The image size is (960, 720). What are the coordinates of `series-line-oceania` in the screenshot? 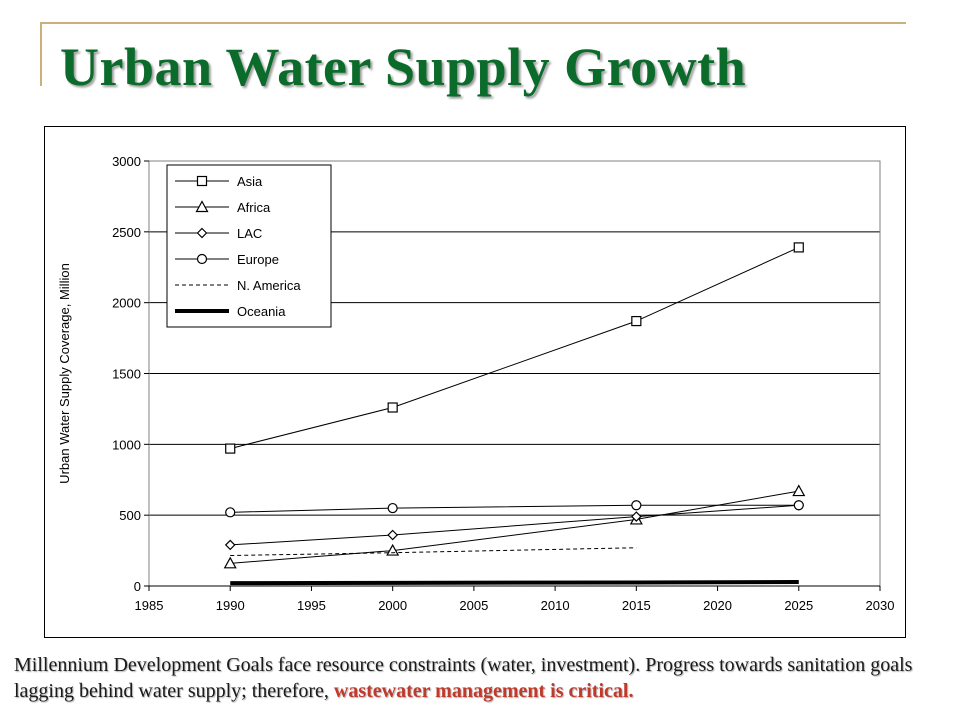 It's located at (514, 583).